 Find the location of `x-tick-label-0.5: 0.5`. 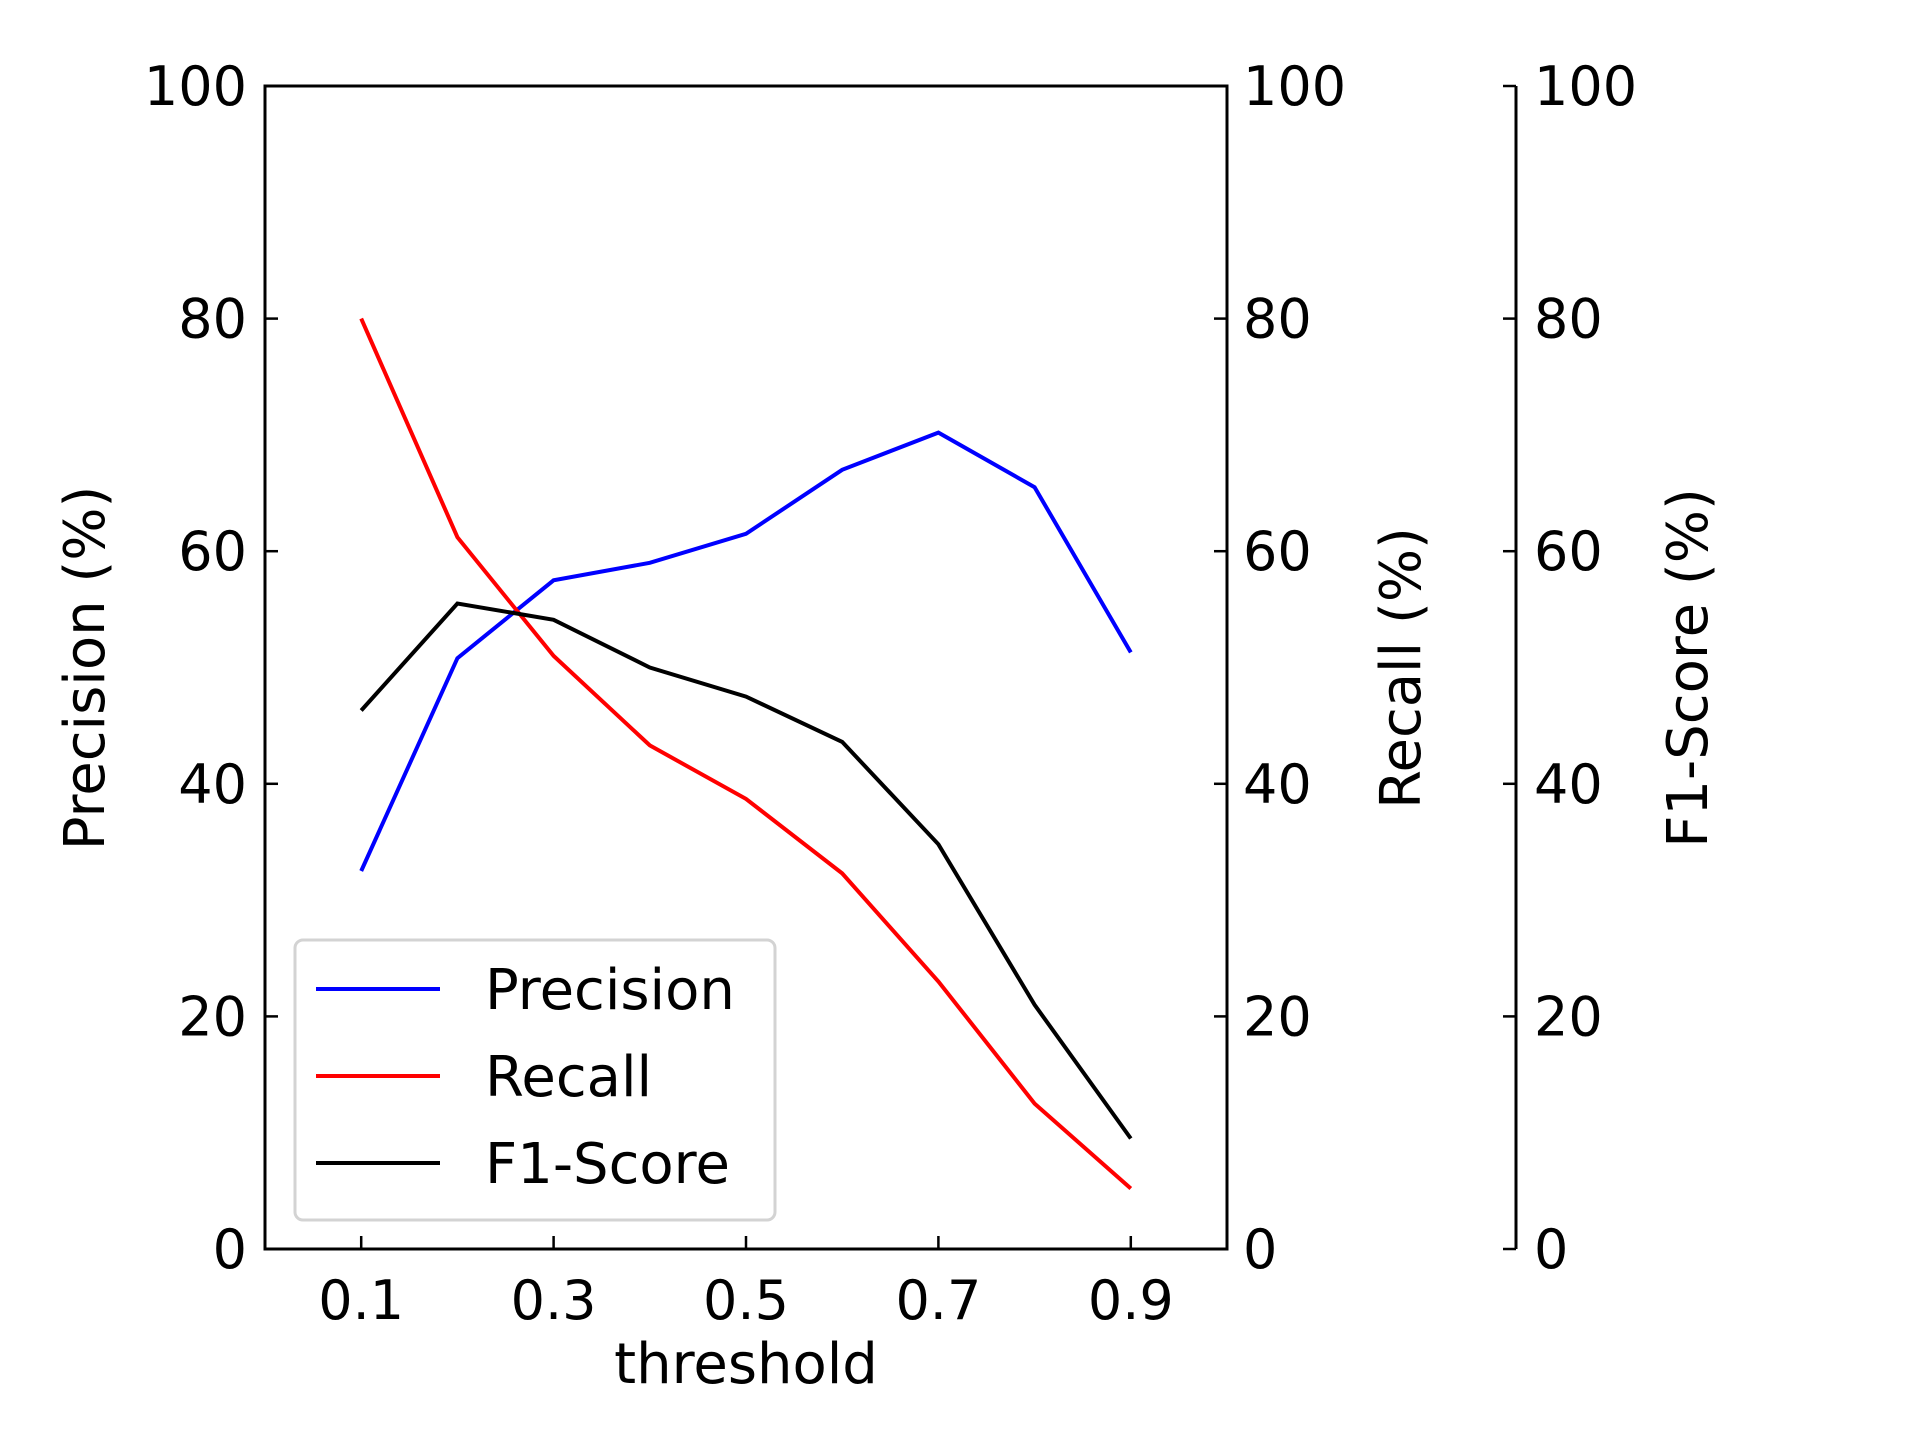

x-tick-label-0.5: 0.5 is located at coordinates (746, 1300).